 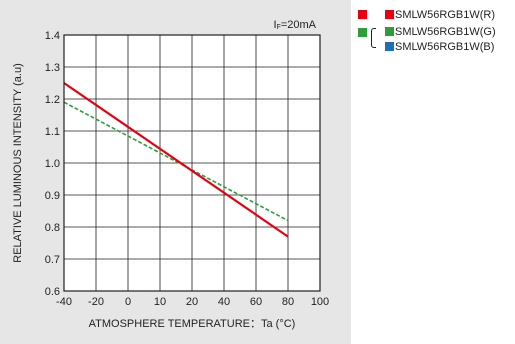 What do you see at coordinates (52, 100) in the screenshot?
I see `y-tick-label: 1.2` at bounding box center [52, 100].